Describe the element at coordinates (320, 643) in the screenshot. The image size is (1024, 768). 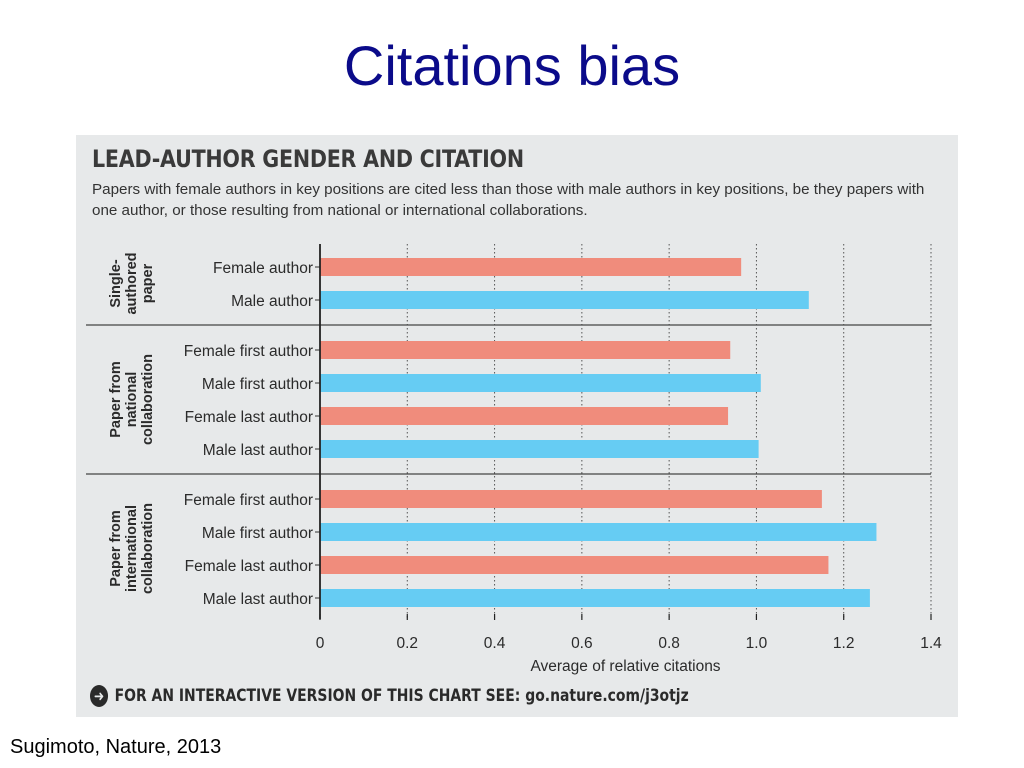
I see `x-tick-label: 0` at that location.